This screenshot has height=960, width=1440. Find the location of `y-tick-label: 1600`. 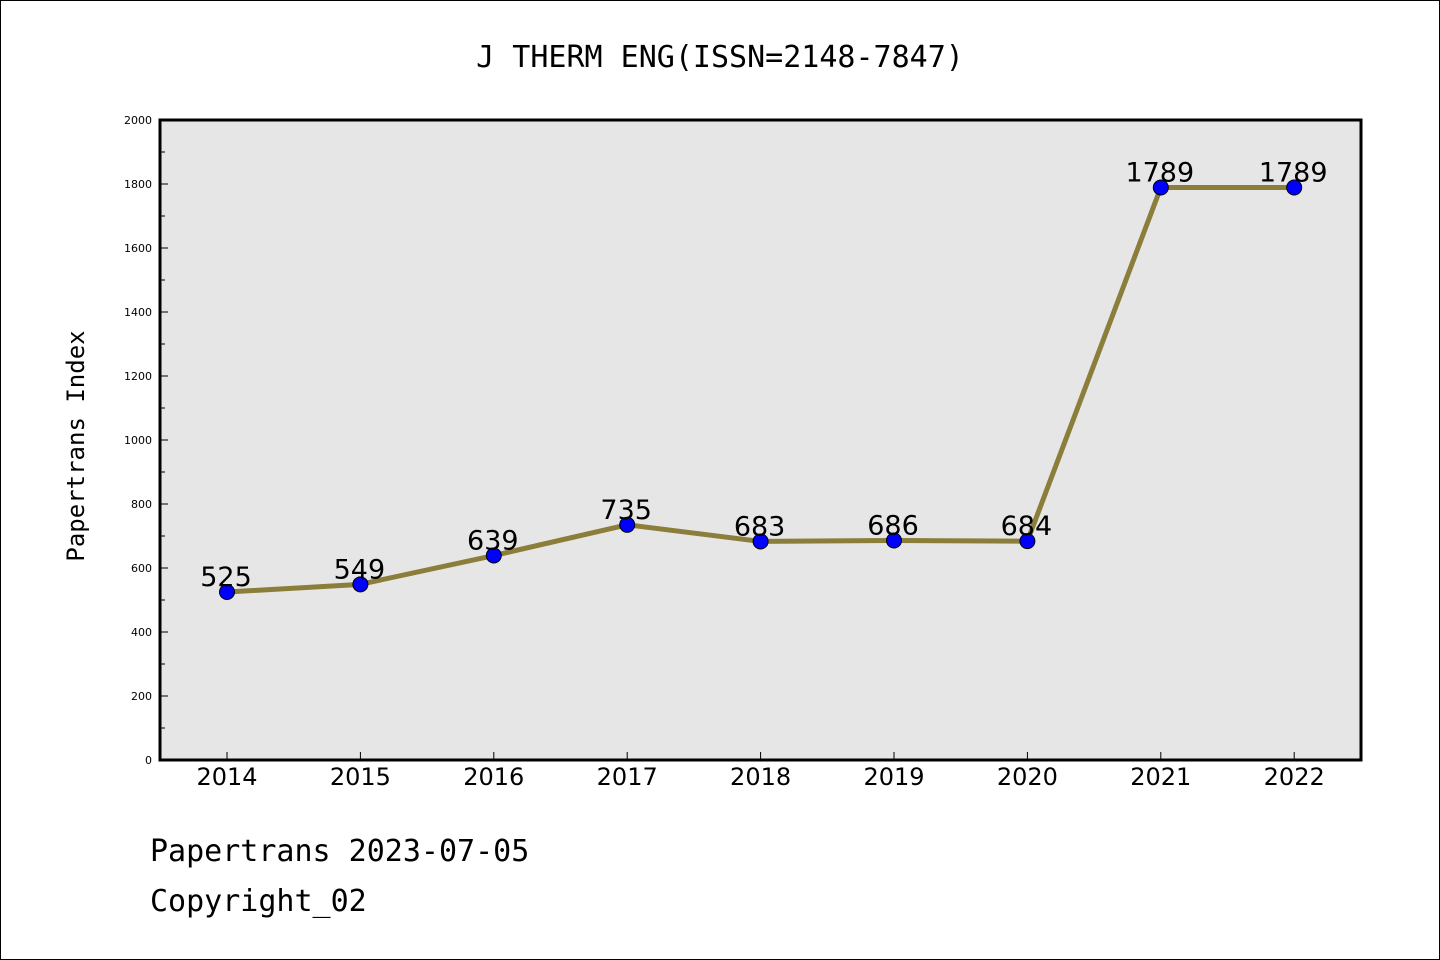

y-tick-label: 1600 is located at coordinates (138, 248).